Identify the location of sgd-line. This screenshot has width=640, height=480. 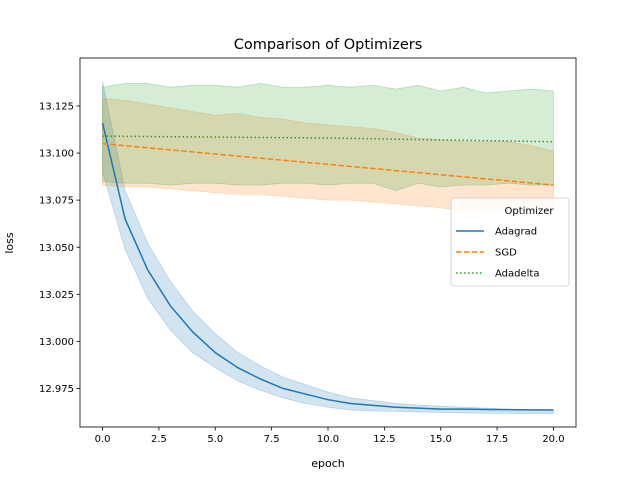
(328, 164).